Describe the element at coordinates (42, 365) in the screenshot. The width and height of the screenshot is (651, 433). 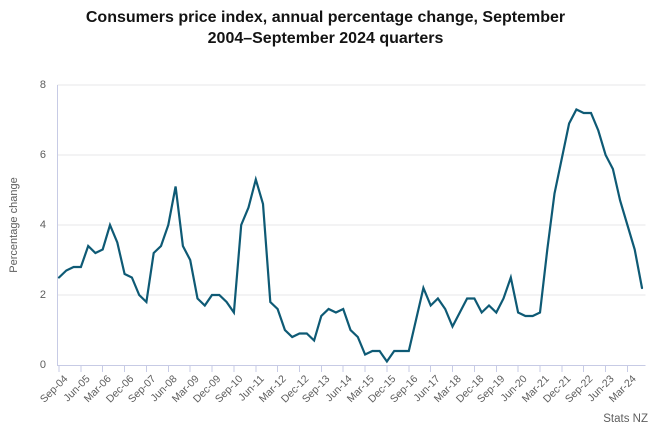
I see `y-axis-label-0: 0` at that location.